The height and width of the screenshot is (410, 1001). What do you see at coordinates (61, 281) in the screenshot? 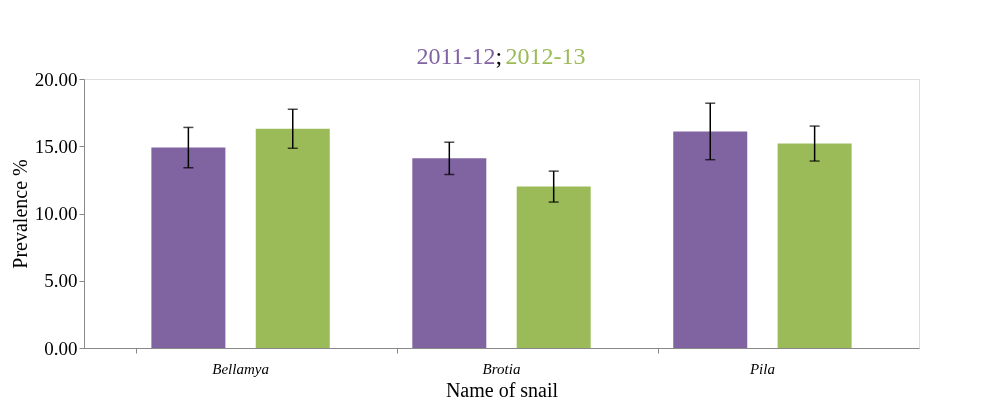
I see `y-tick-label: 5.00` at bounding box center [61, 281].